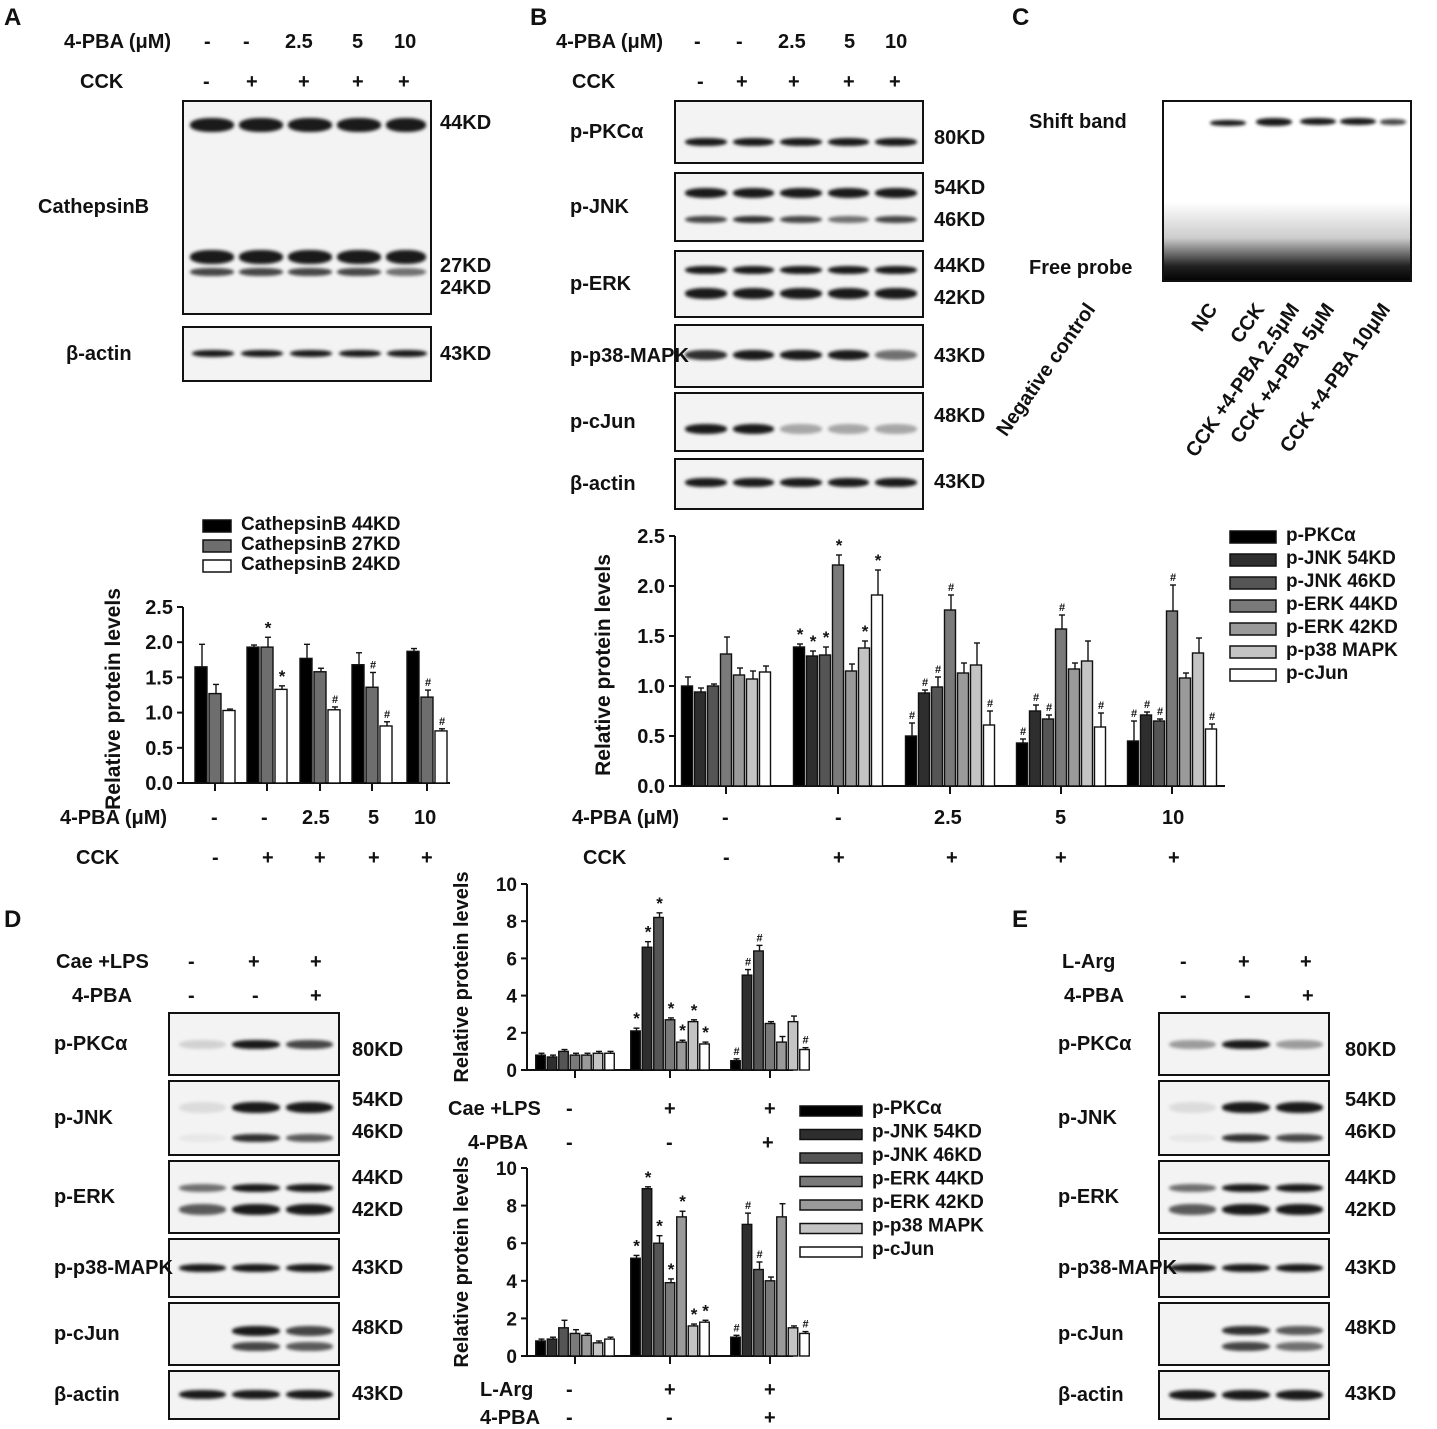  What do you see at coordinates (539, 17) in the screenshot?
I see `panel-label-b: B` at bounding box center [539, 17].